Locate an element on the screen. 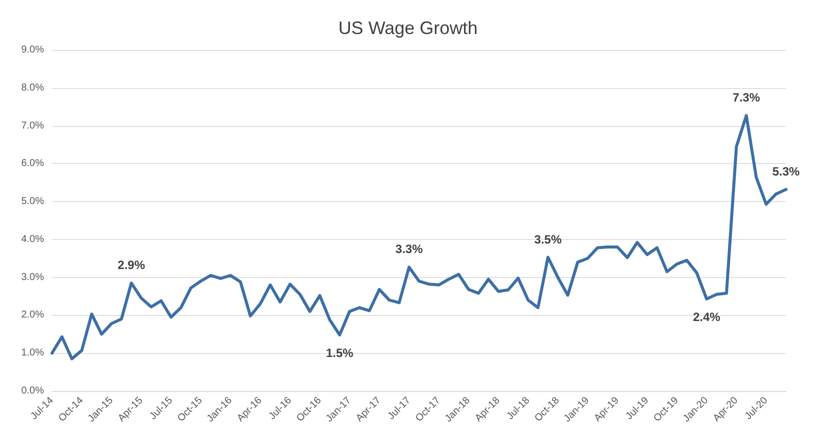  data-label: 3.5% is located at coordinates (548, 239).